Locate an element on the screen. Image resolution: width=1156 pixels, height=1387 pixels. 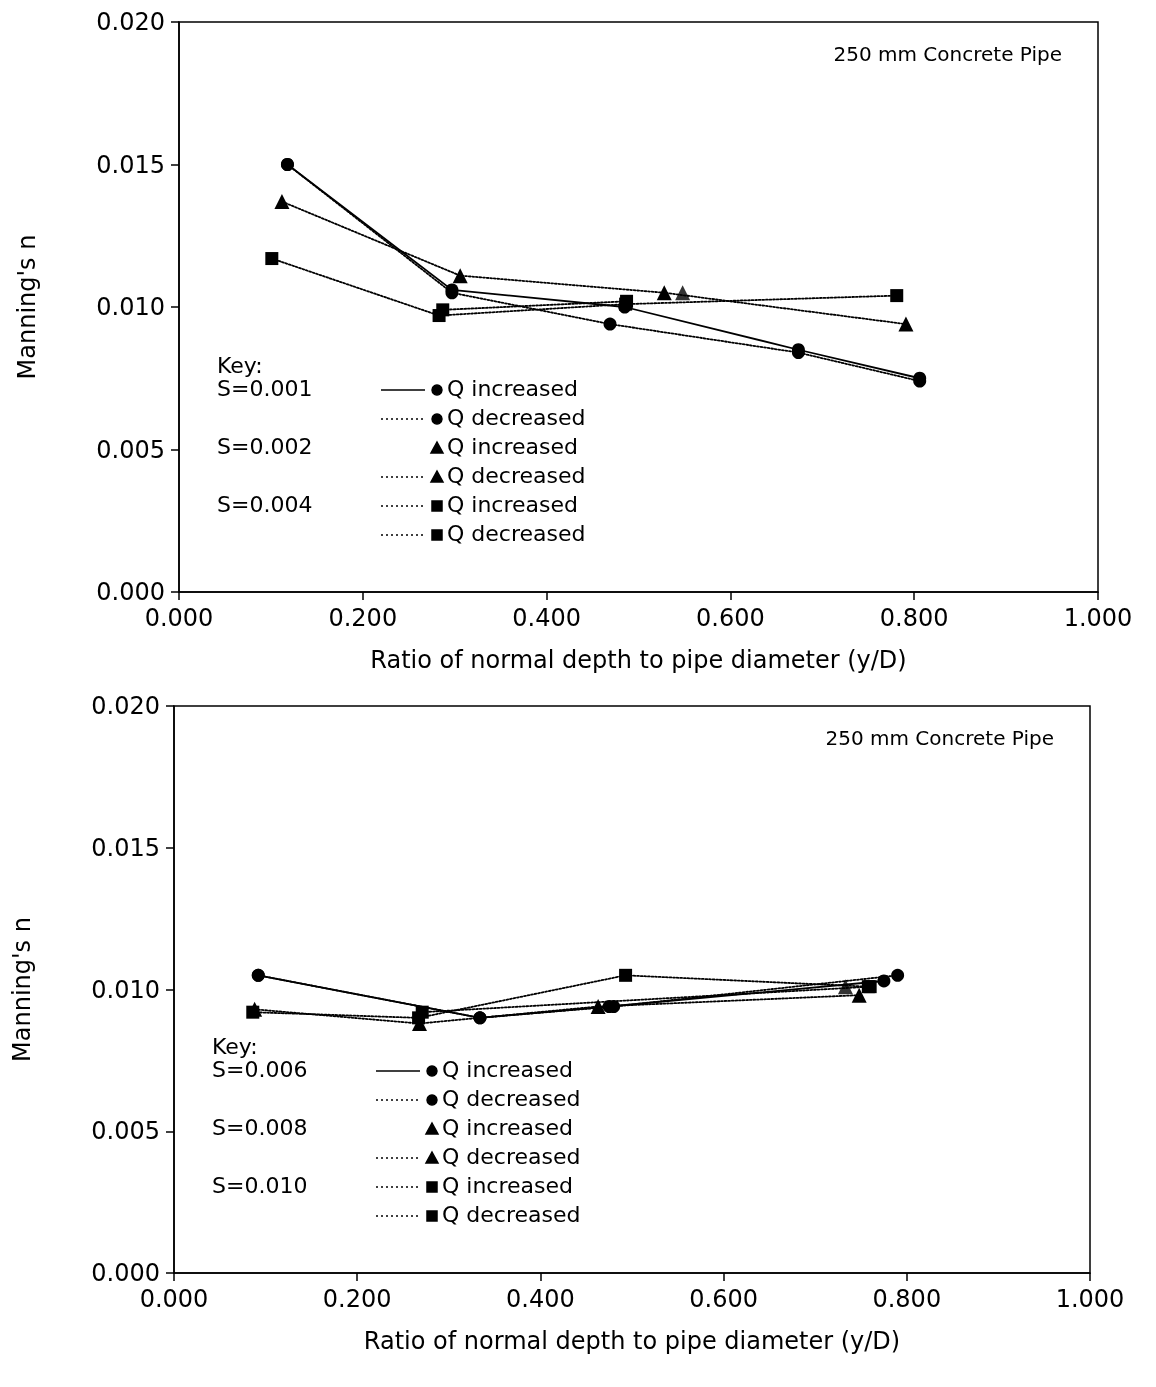
annotation: S=0.004 is located at coordinates (265, 504).